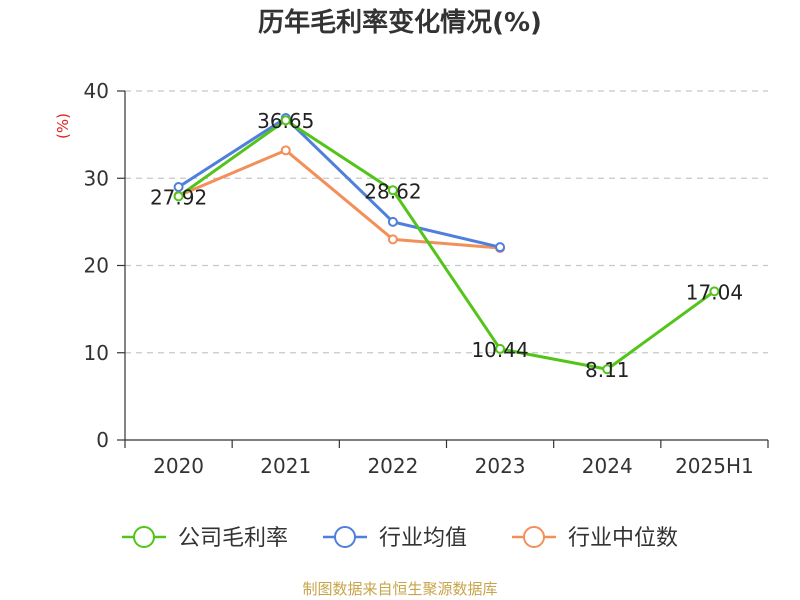 The image size is (800, 600). I want to click on legend-label: 公司毛利率, so click(233, 538).